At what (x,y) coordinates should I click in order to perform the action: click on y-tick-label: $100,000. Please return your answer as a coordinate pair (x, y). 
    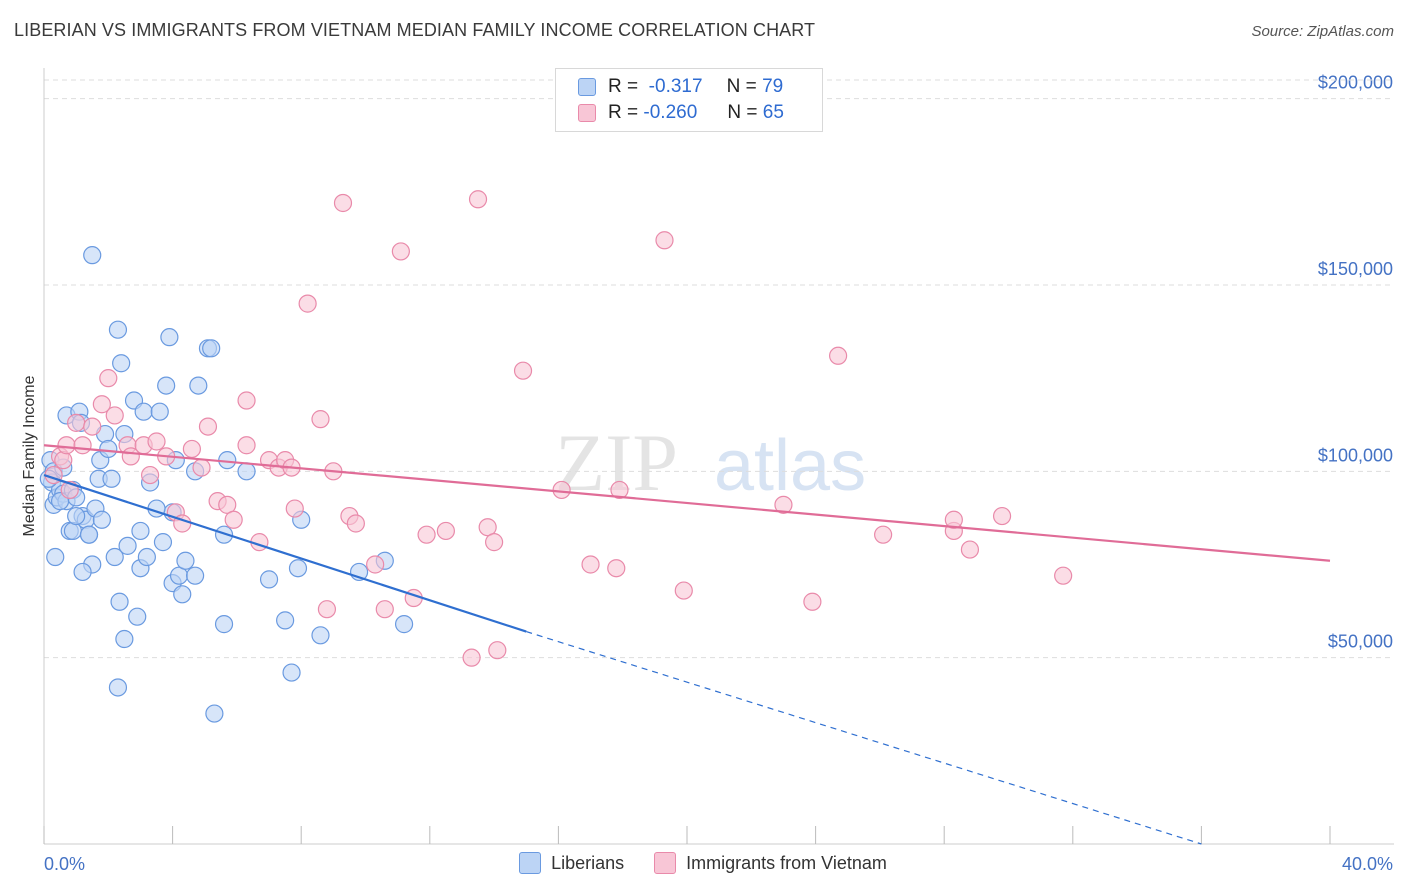
    Looking at the image, I should click on (1355, 455).